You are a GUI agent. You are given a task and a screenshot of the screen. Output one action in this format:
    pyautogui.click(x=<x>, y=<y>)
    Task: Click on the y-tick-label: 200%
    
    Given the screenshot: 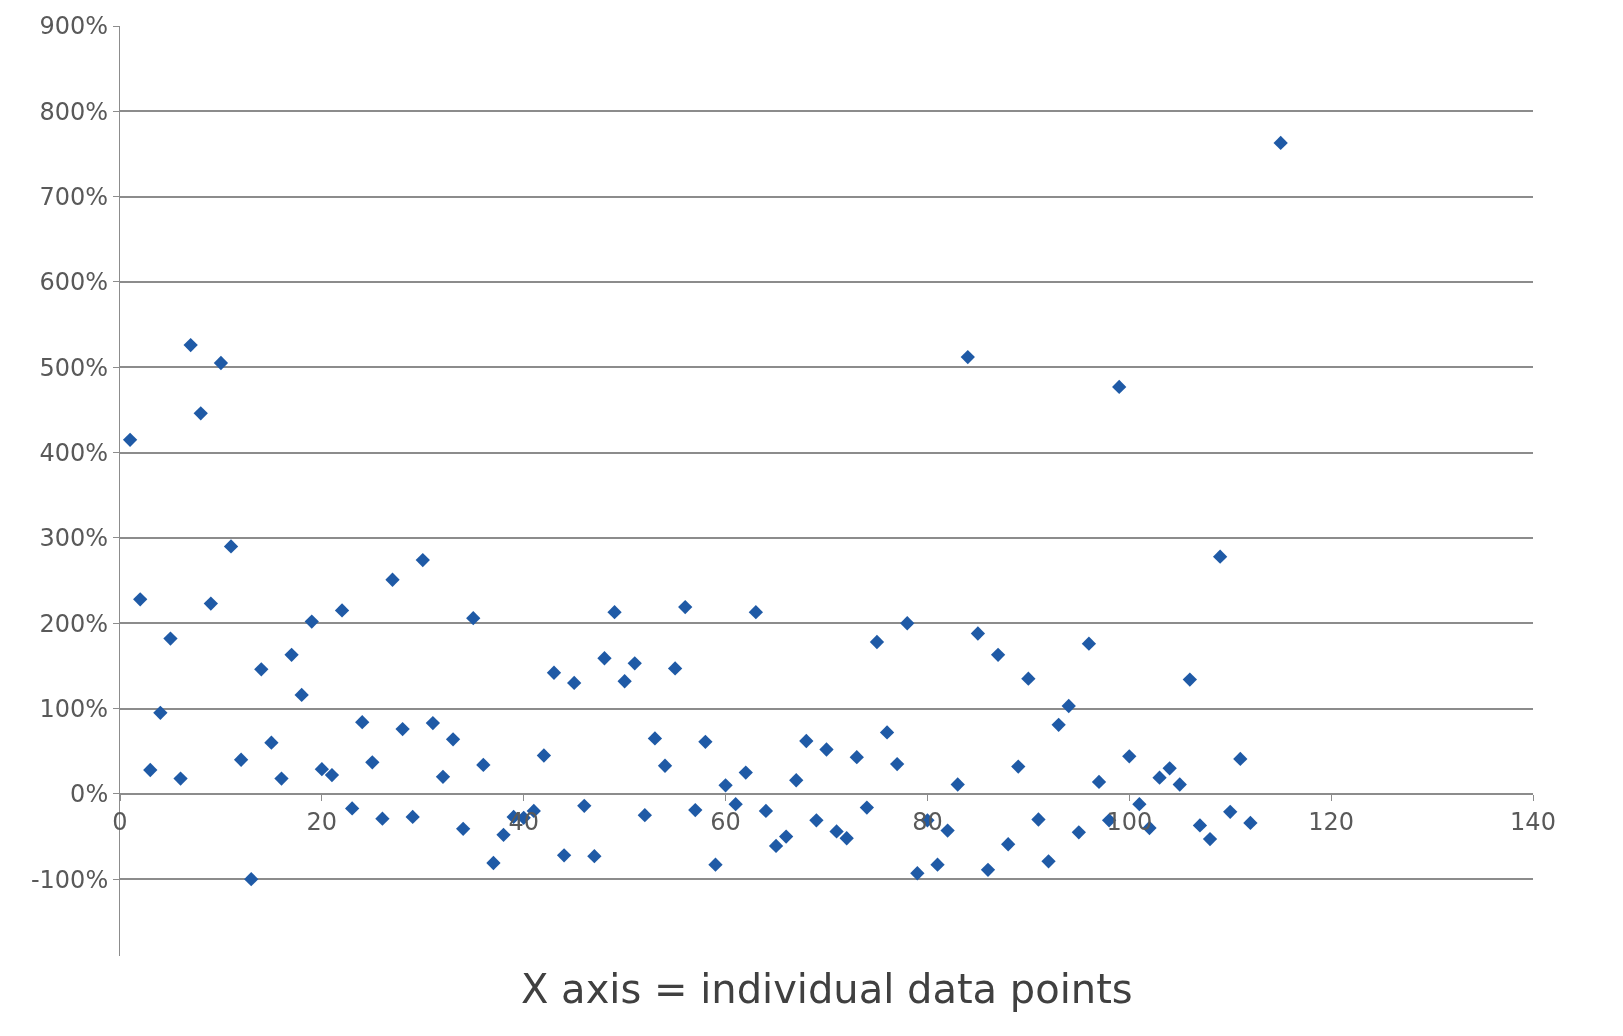 What is the action you would take?
    pyautogui.click(x=74, y=623)
    